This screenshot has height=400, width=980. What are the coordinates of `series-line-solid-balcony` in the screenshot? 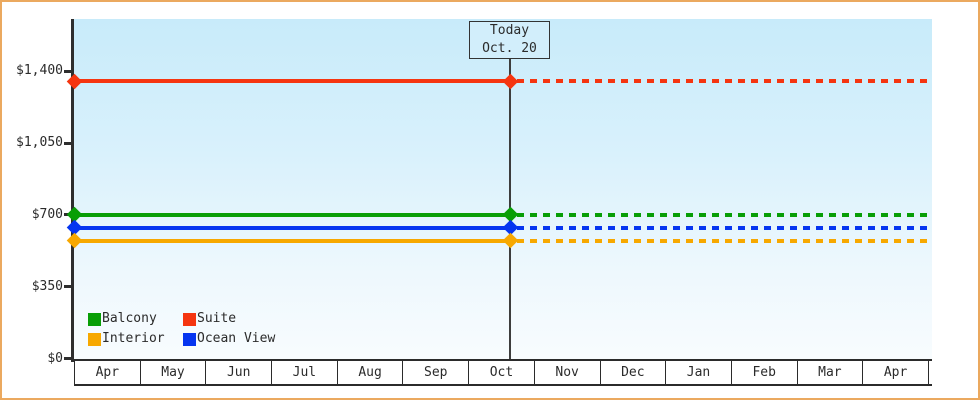 It's located at (292, 214).